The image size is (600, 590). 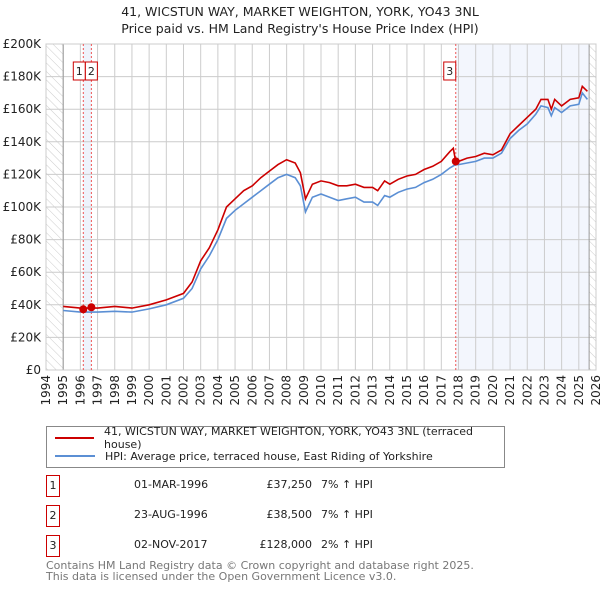 I want to click on x-tick-label: 2018, so click(x=459, y=390).